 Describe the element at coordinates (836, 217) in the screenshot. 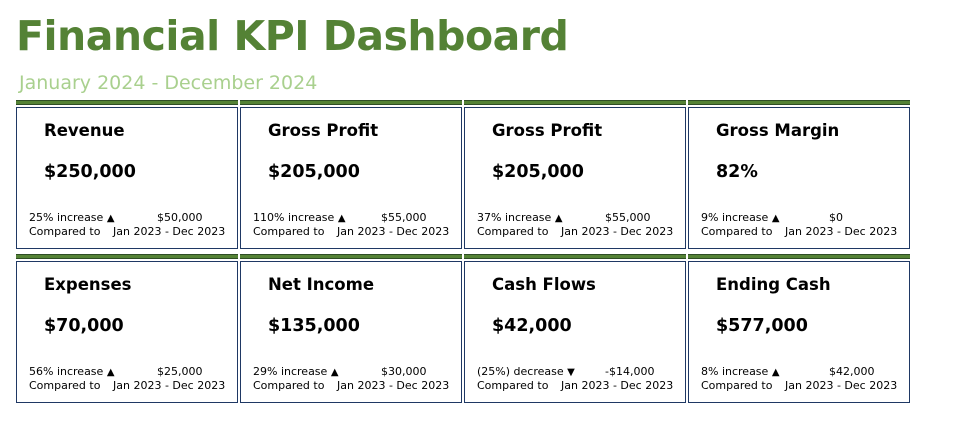

I see `kpi-delta: $0` at that location.